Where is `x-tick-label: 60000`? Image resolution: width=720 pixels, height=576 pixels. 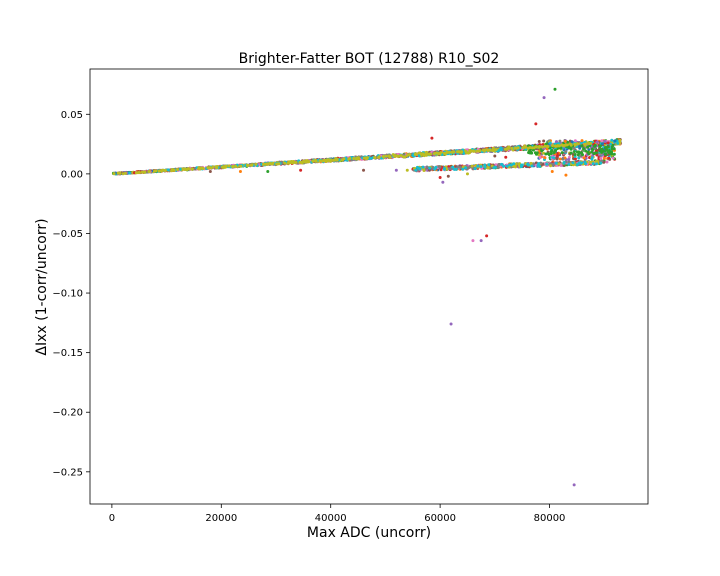
x-tick-label: 60000 is located at coordinates (440, 518).